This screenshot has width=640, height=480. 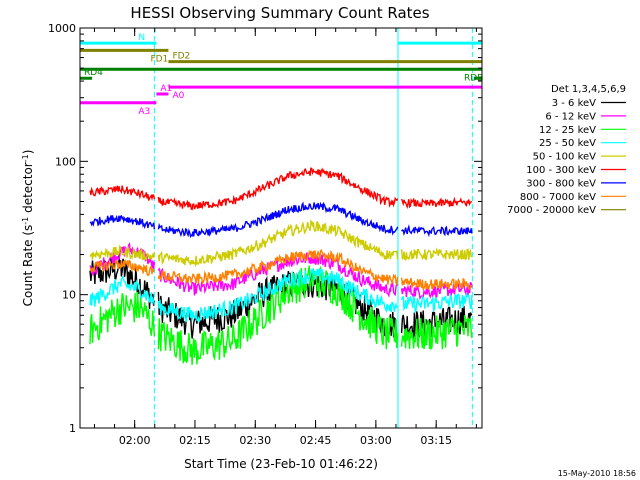 I want to click on y-tick-label-1: 10, so click(x=69, y=295).